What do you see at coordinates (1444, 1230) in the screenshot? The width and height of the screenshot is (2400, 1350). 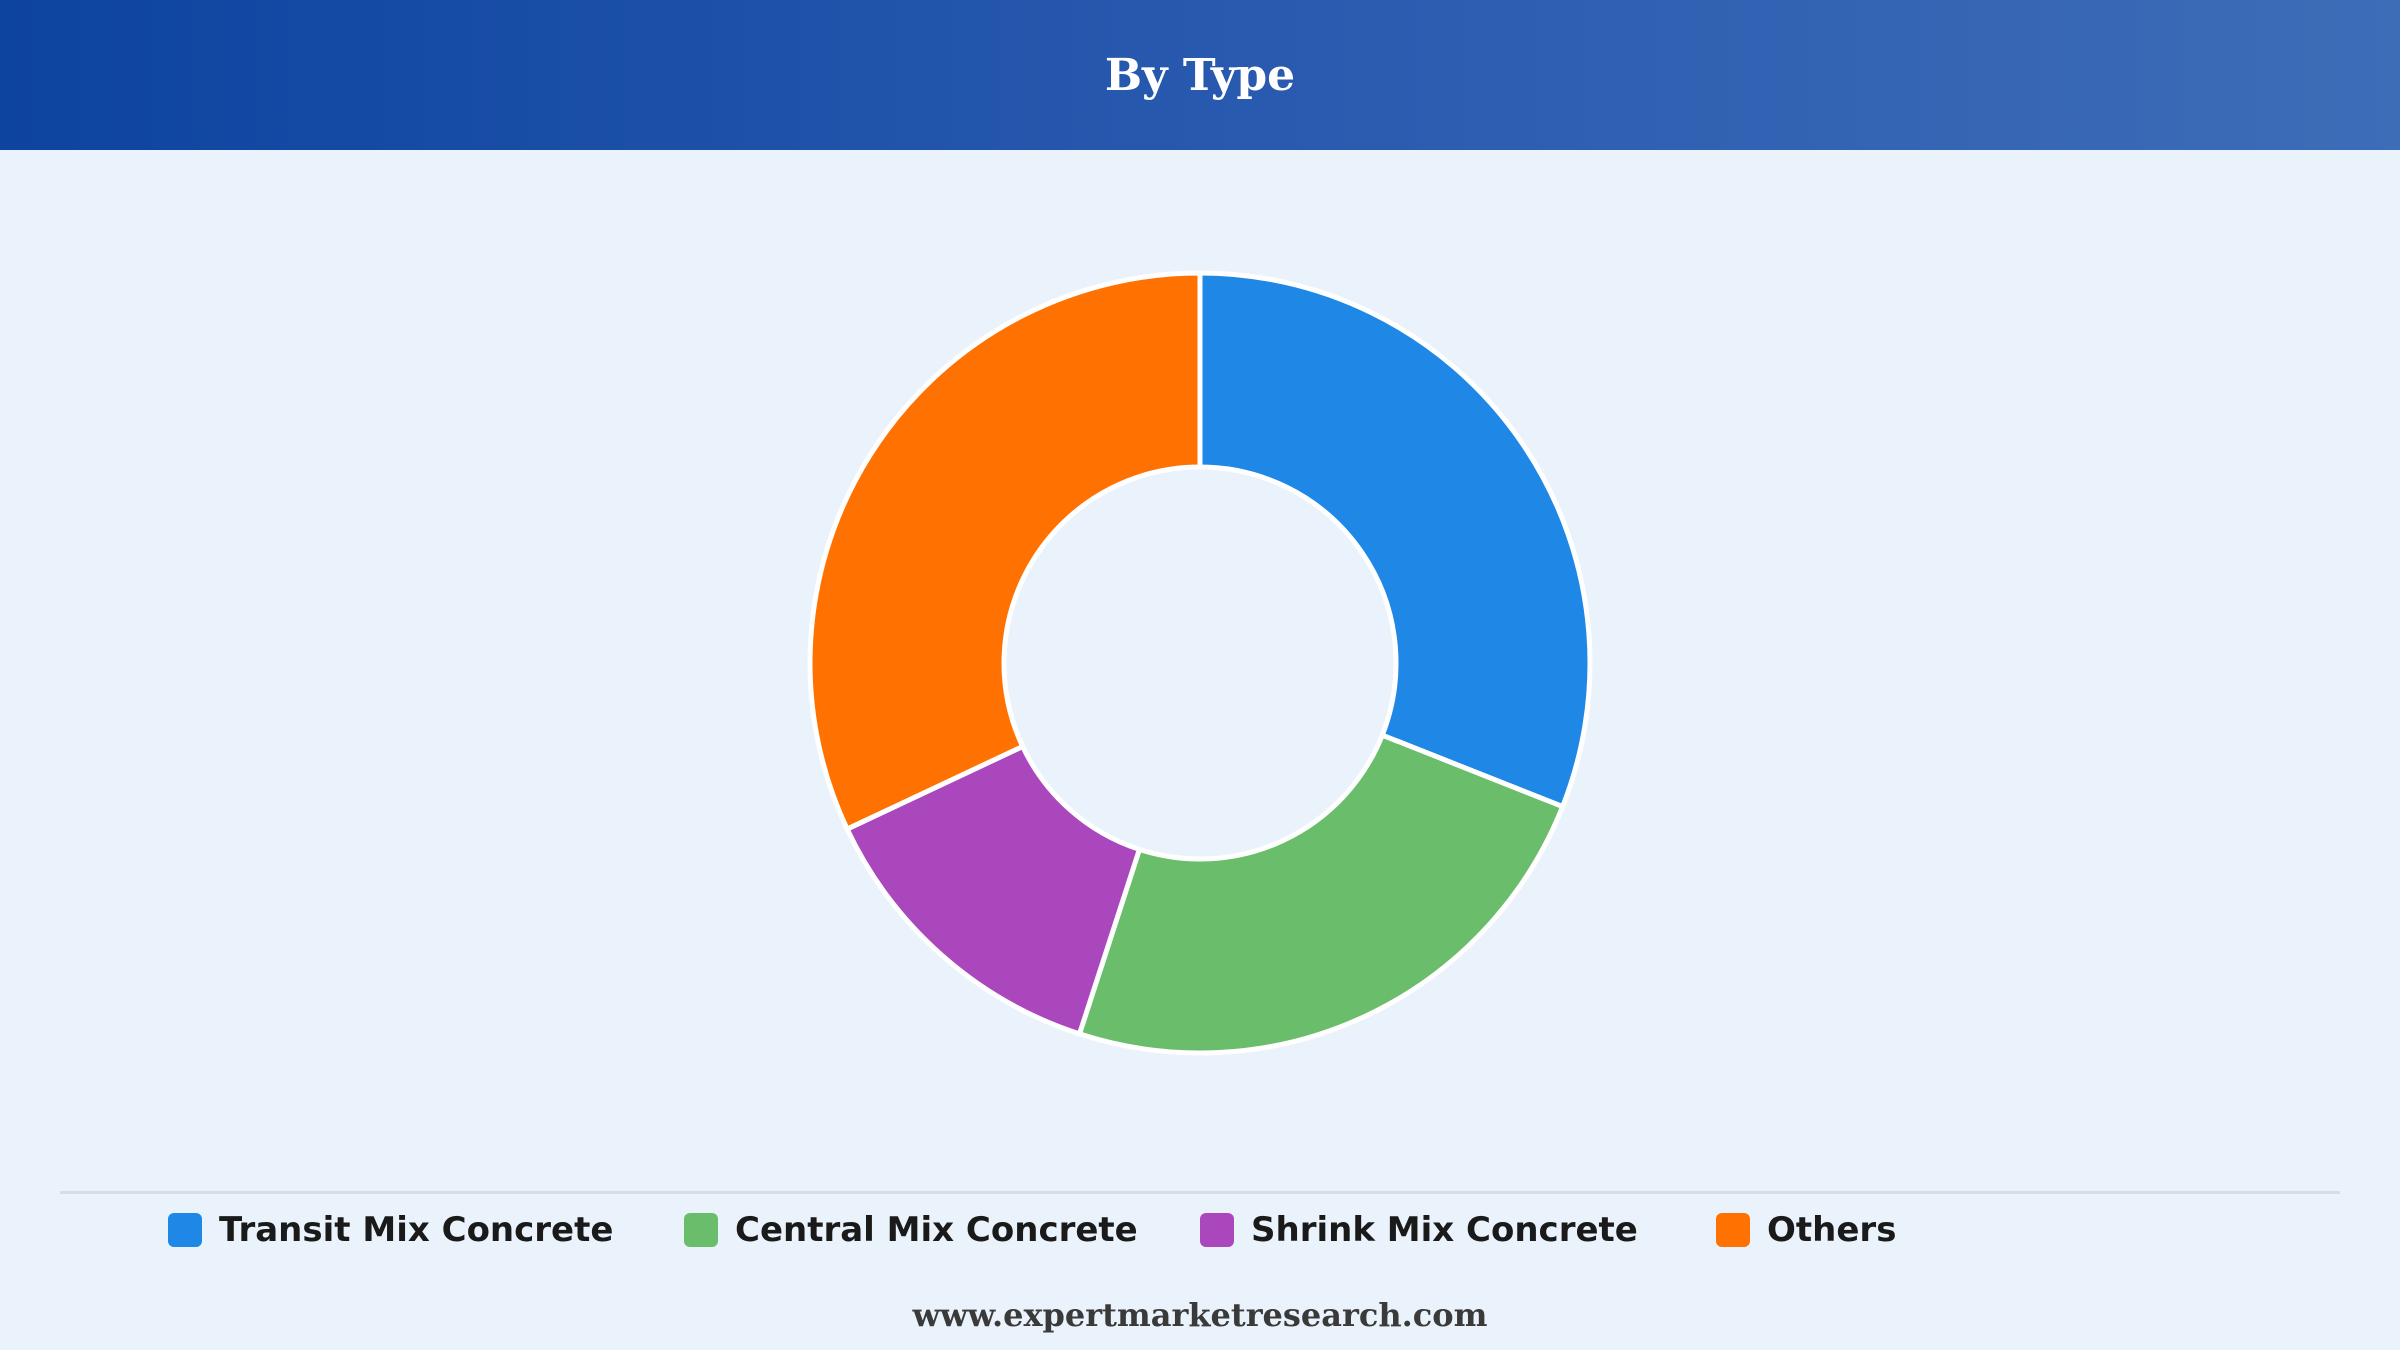 I see `legend-label: Shrink Mix Concrete` at bounding box center [1444, 1230].